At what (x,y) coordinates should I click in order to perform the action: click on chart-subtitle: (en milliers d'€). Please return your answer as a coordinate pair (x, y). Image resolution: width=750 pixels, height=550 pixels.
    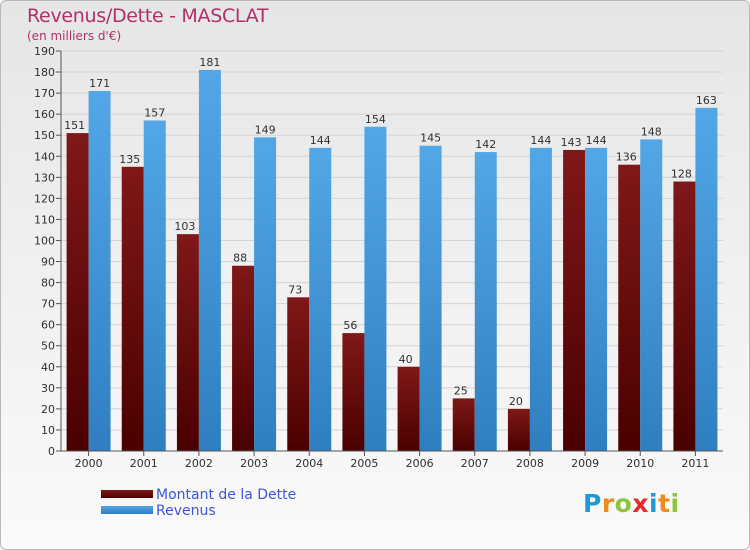
    Looking at the image, I should click on (74, 36).